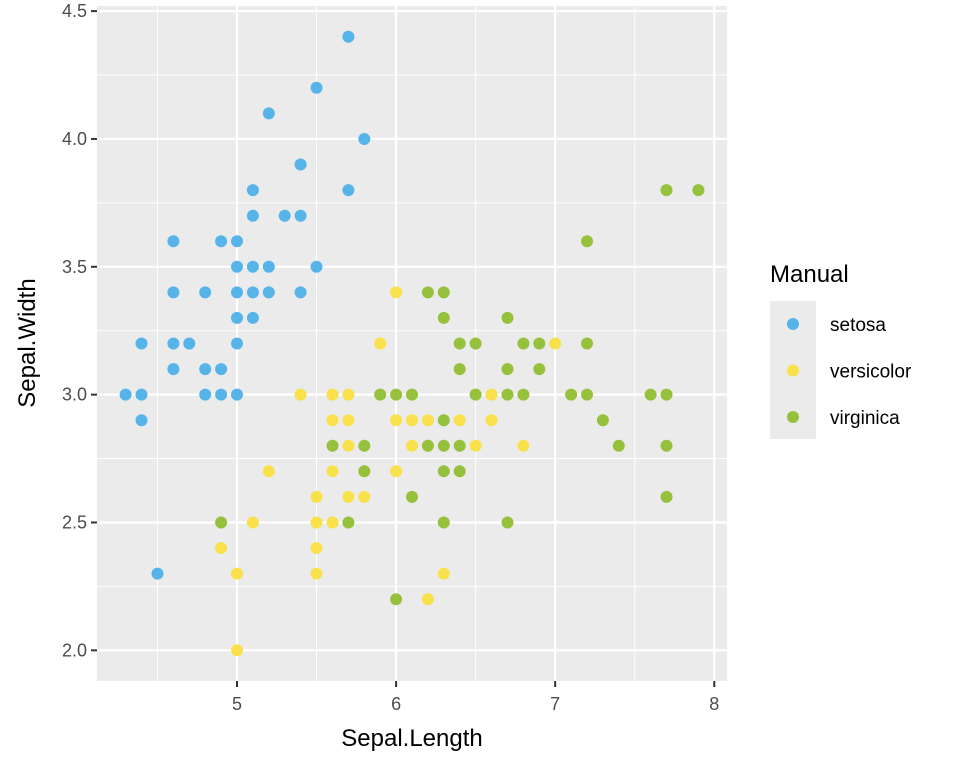 This screenshot has width=960, height=768. Describe the element at coordinates (793, 417) in the screenshot. I see `legend-key-virginica` at that location.